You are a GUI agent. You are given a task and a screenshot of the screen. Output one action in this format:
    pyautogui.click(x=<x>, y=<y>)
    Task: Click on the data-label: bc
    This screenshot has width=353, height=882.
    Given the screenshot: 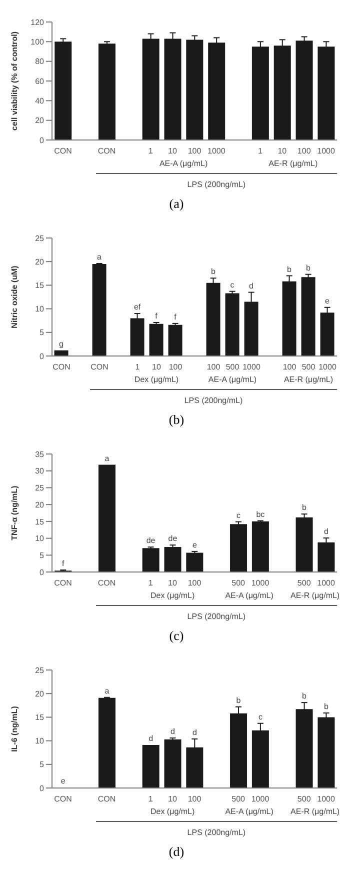 What is the action you would take?
    pyautogui.click(x=260, y=514)
    